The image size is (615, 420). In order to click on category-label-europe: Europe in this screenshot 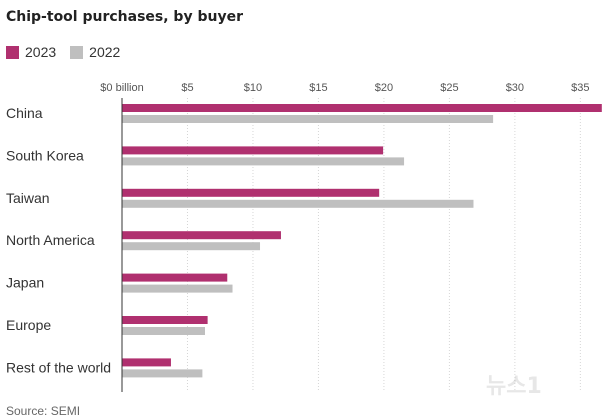, I will do `click(28, 325)`.